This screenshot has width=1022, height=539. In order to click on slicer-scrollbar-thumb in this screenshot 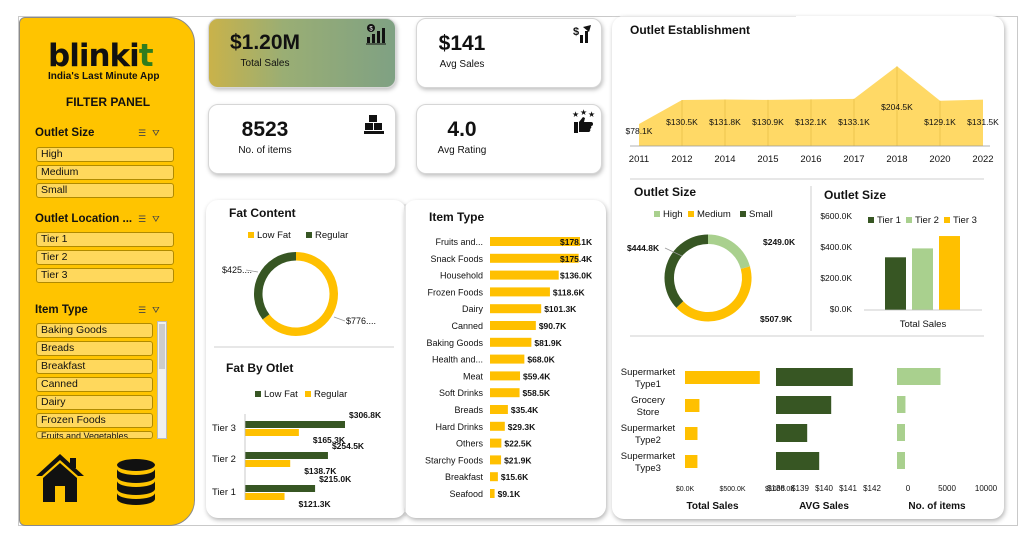, I will do `click(162, 346)`.